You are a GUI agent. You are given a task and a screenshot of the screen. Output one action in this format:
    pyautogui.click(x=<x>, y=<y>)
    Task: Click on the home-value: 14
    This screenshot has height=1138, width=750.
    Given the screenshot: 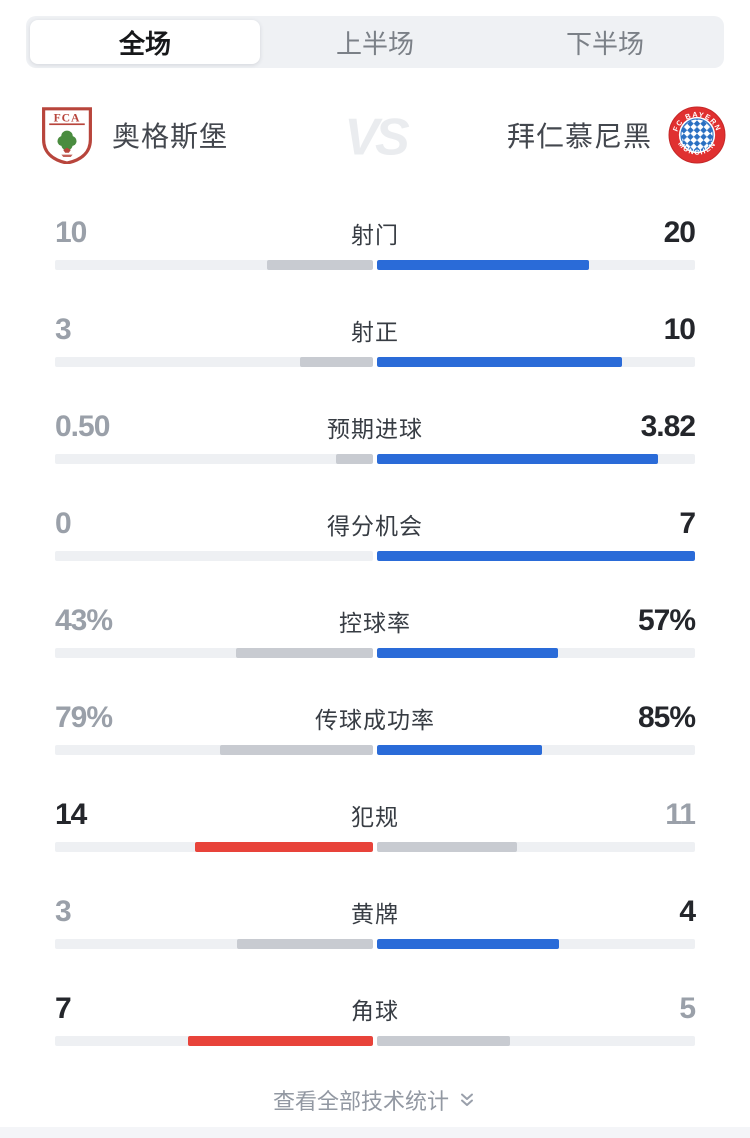 What is the action you would take?
    pyautogui.click(x=71, y=814)
    